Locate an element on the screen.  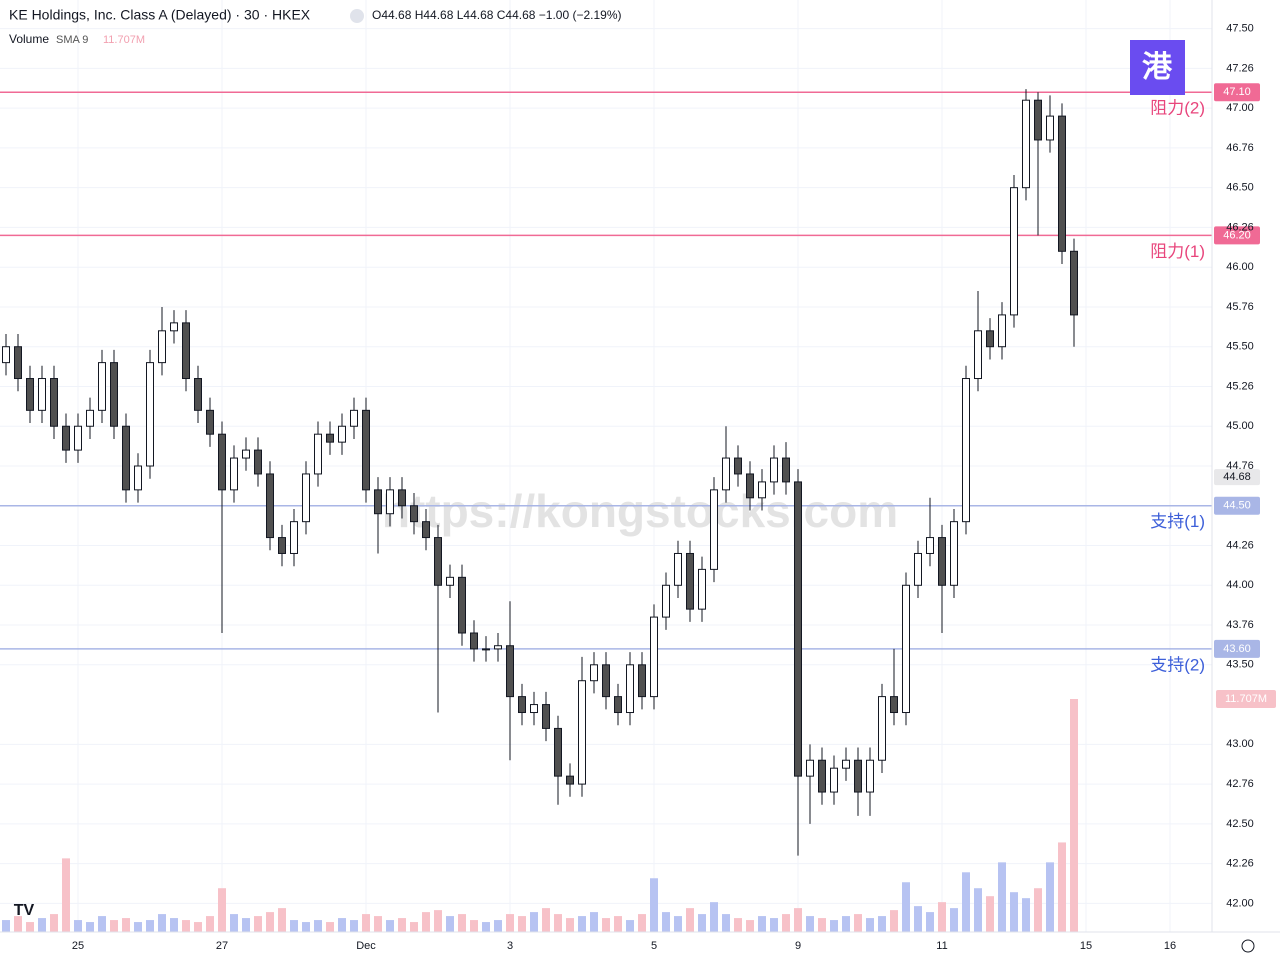
level-tag-label: 47.10 is located at coordinates (1237, 92).